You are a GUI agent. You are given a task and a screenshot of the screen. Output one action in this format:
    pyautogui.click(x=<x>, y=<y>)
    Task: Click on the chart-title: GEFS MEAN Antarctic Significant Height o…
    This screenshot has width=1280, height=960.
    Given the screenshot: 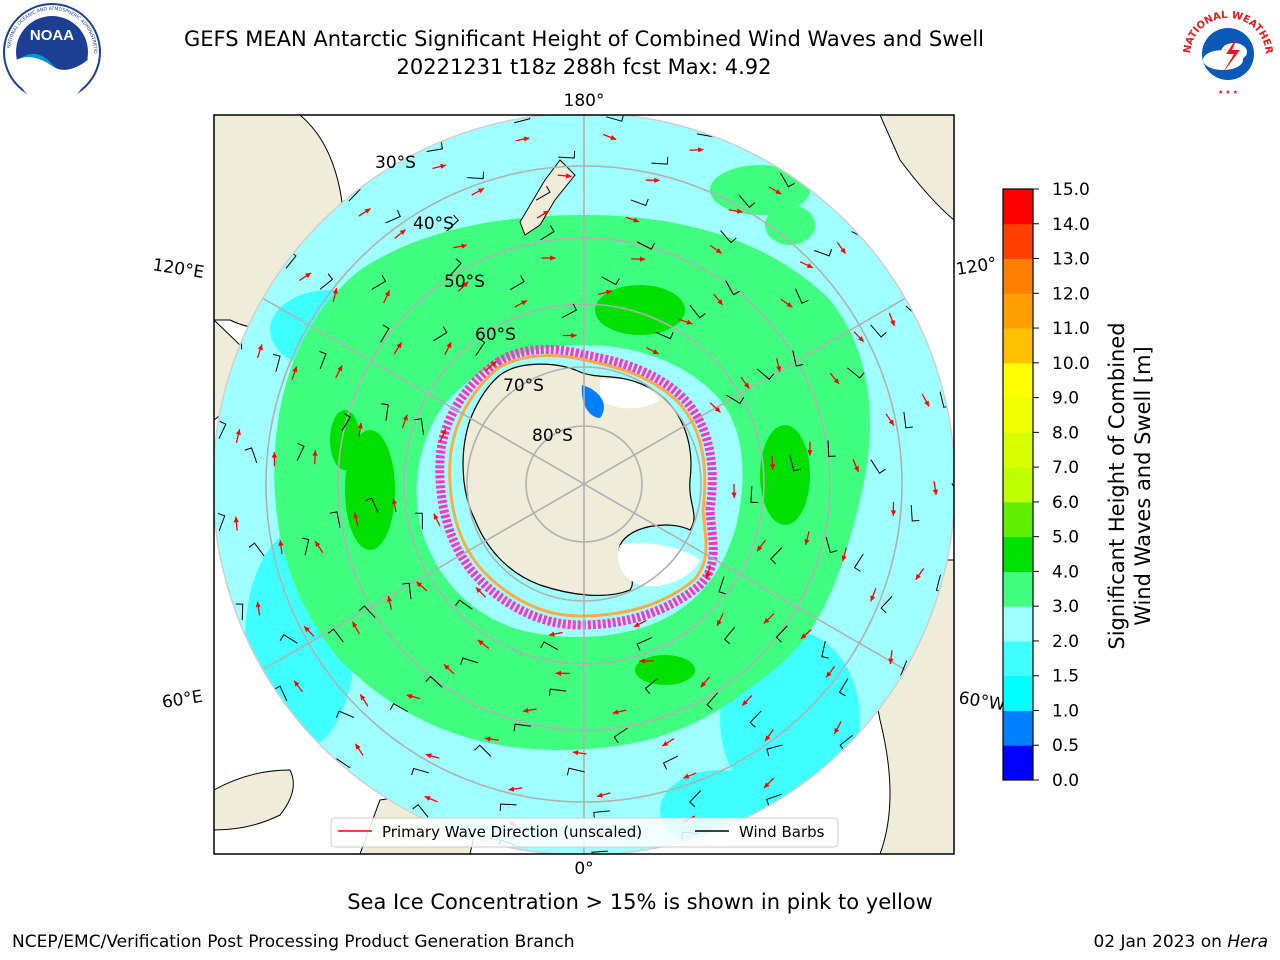 What is the action you would take?
    pyautogui.click(x=584, y=39)
    